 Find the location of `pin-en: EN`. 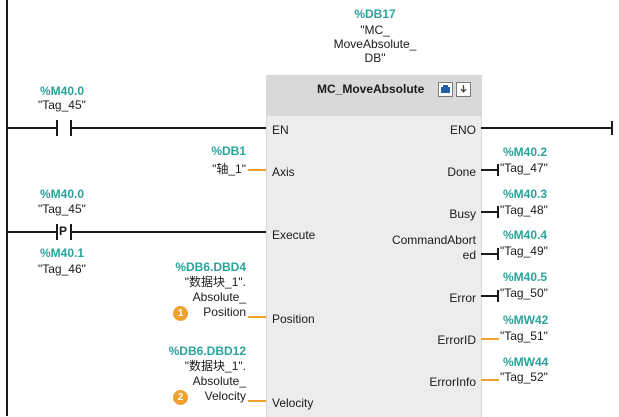

pin-en: EN is located at coordinates (280, 130).